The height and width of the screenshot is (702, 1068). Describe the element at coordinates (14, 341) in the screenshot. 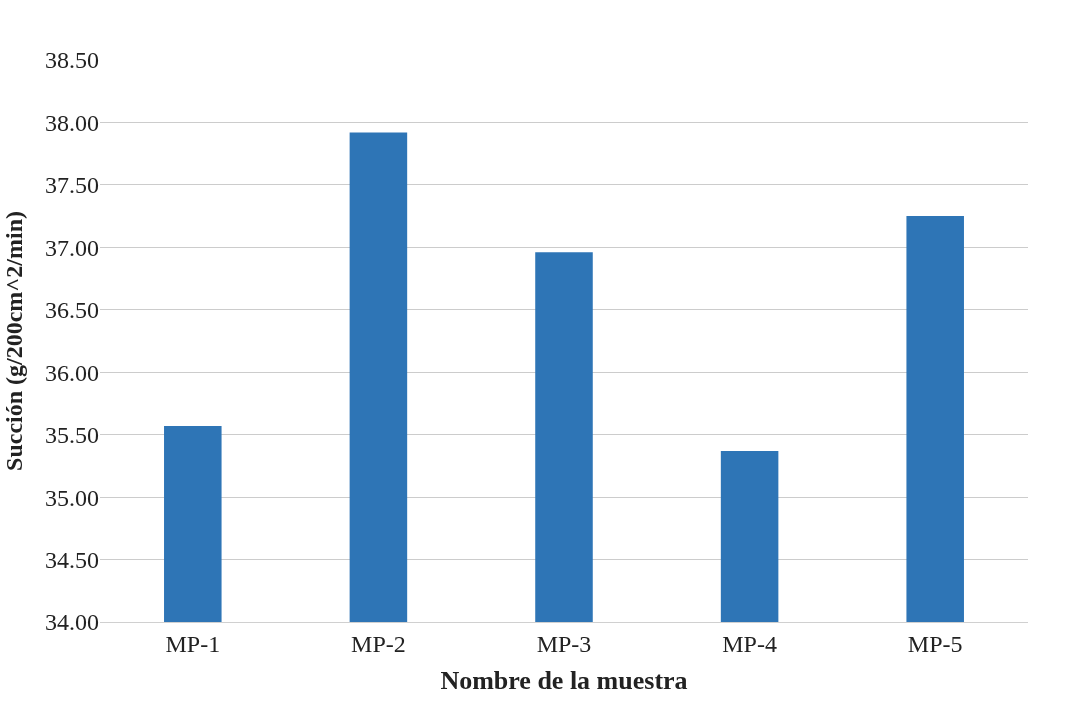

I see `y-axis-title: Succión (g/200cm^2/min)` at that location.